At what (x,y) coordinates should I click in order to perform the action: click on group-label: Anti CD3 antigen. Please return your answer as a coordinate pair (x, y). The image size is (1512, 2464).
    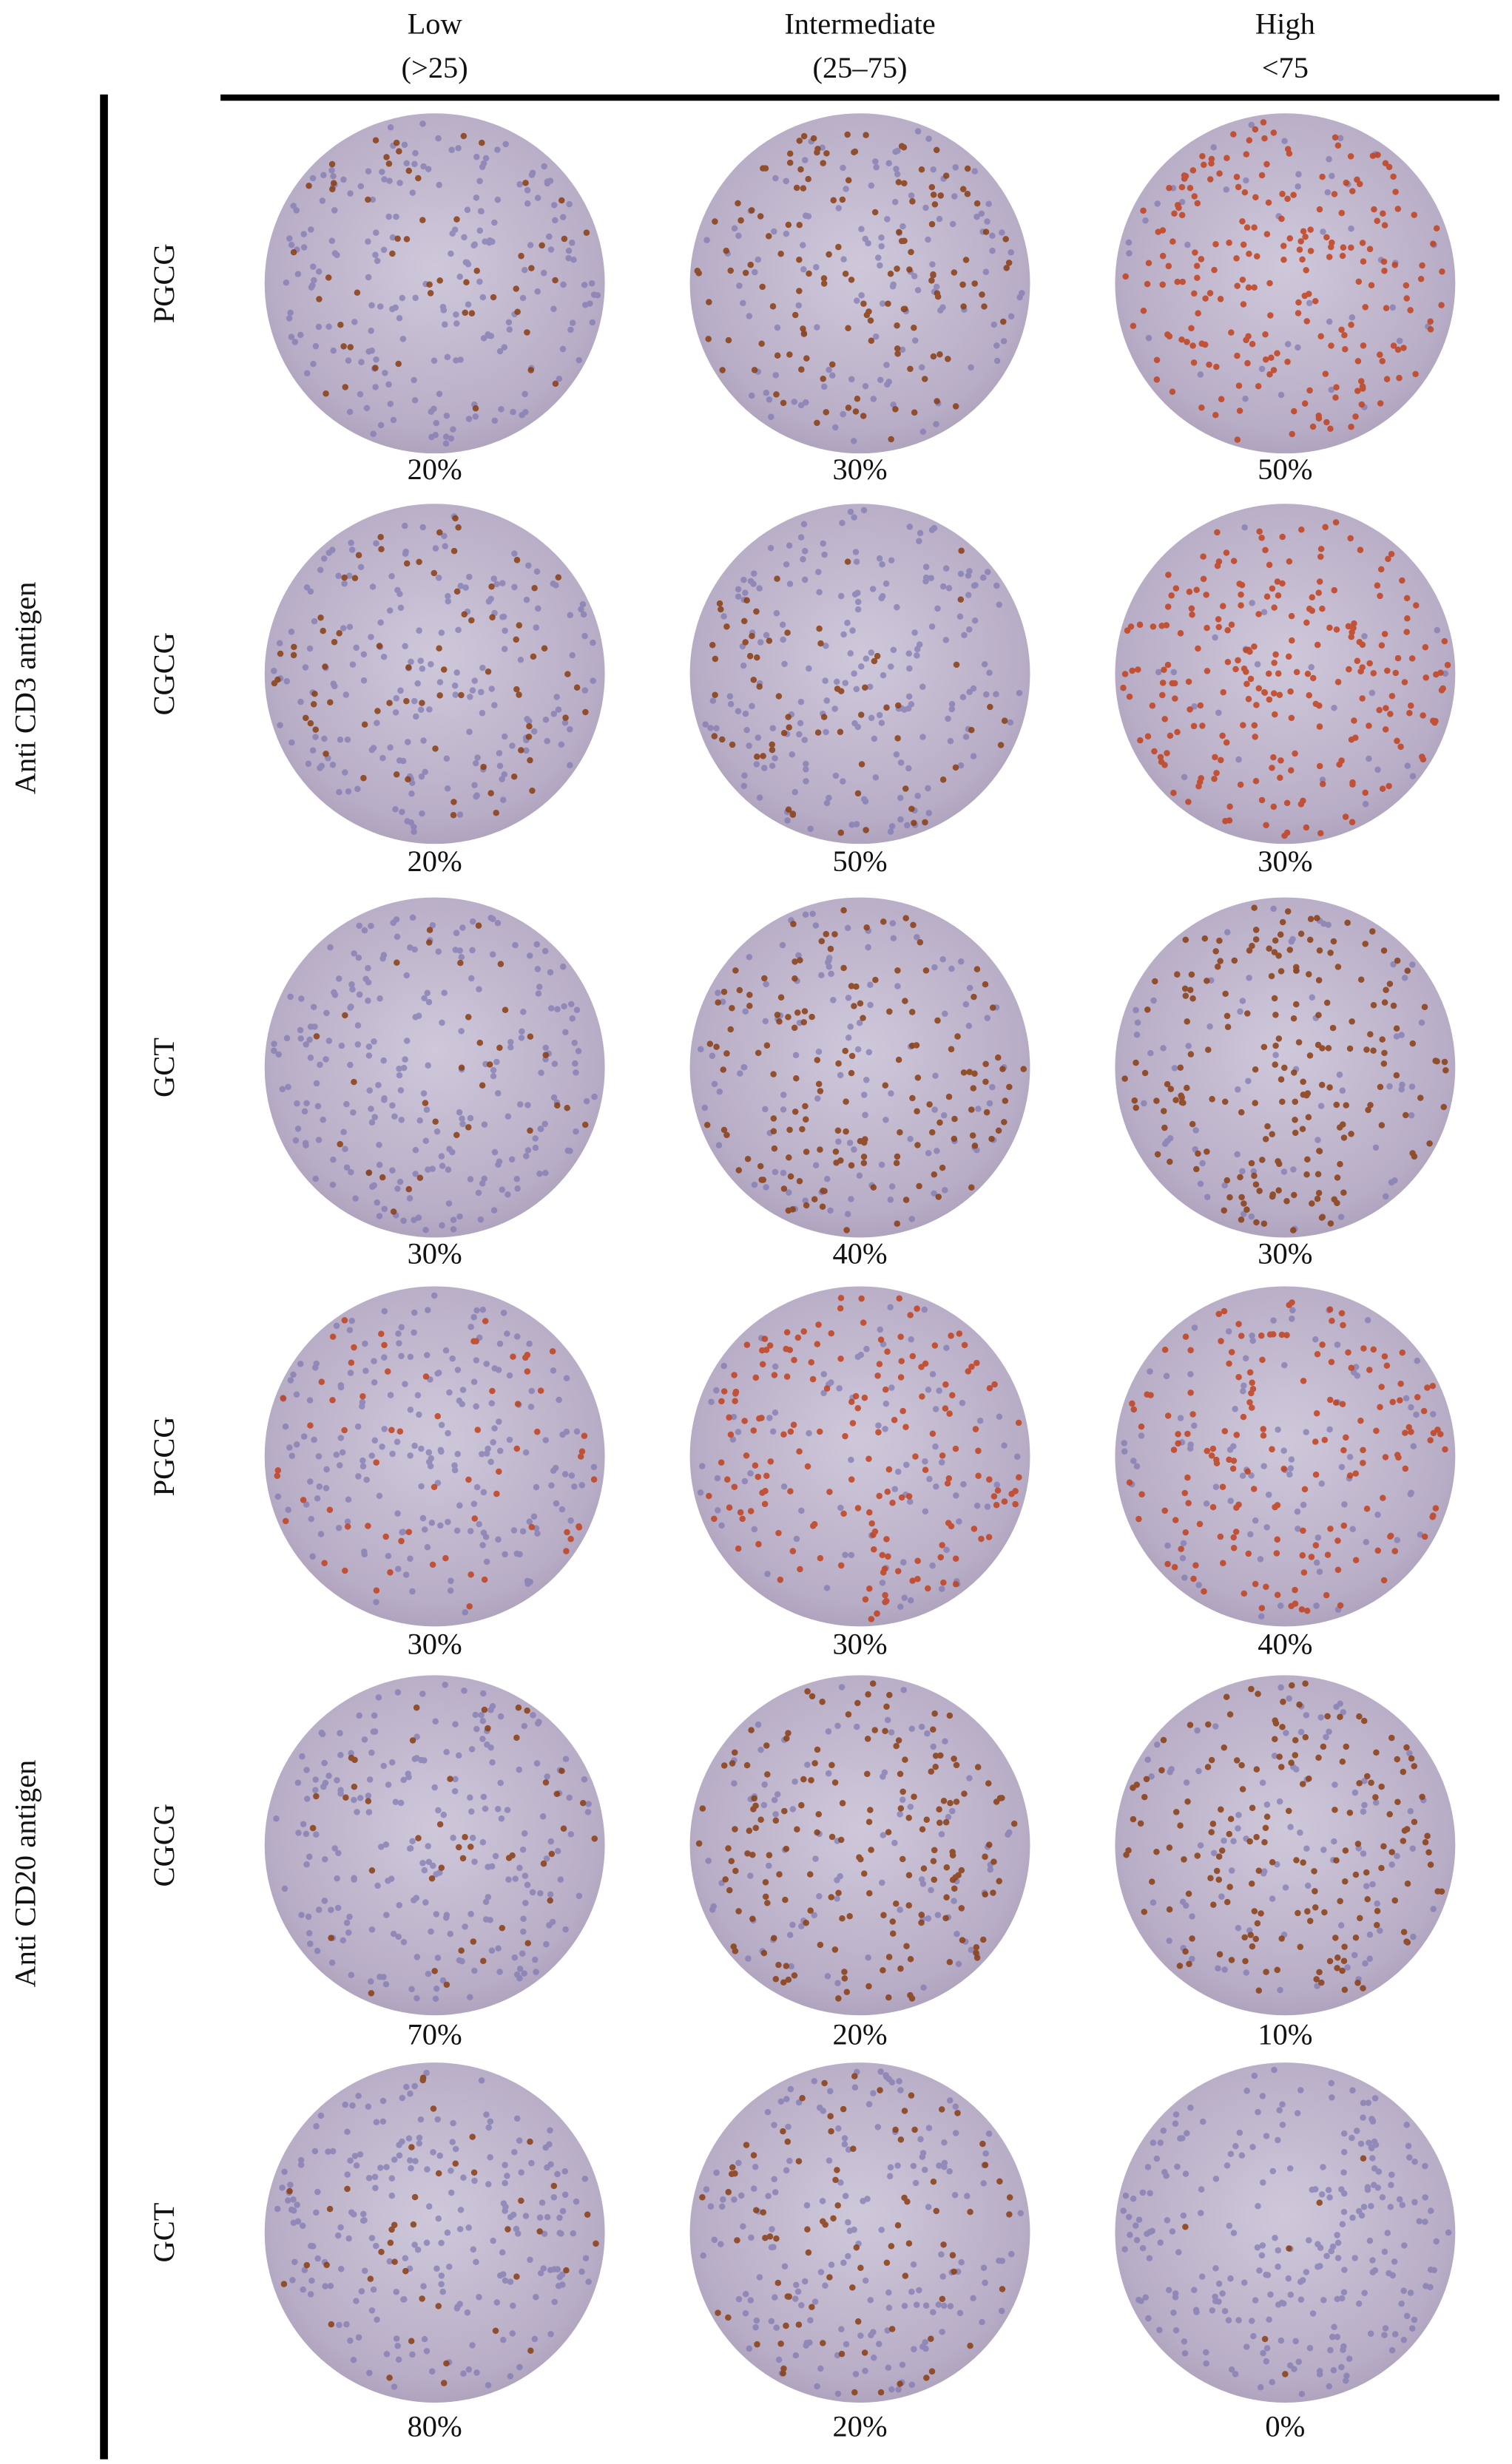
    Looking at the image, I should click on (25, 688).